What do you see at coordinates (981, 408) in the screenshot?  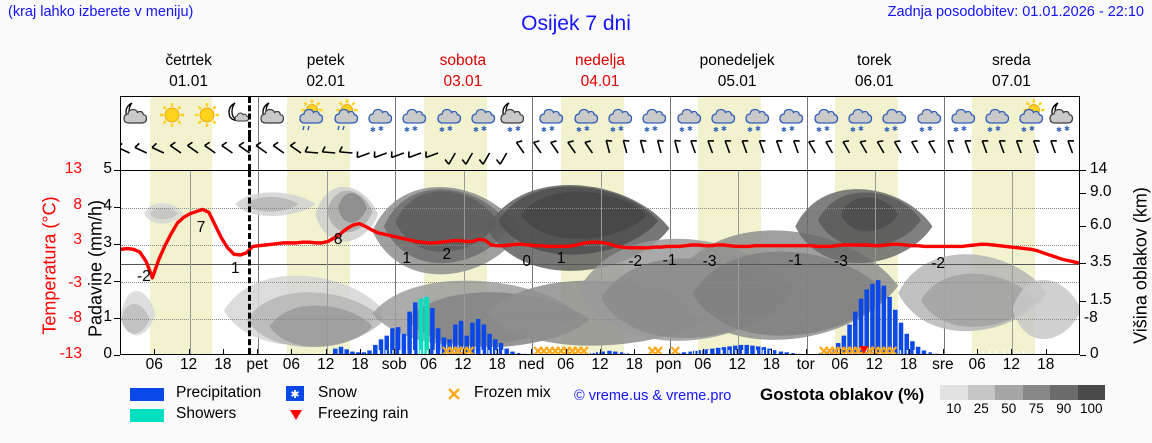 I see `cloud-density-step-label: 25` at bounding box center [981, 408].